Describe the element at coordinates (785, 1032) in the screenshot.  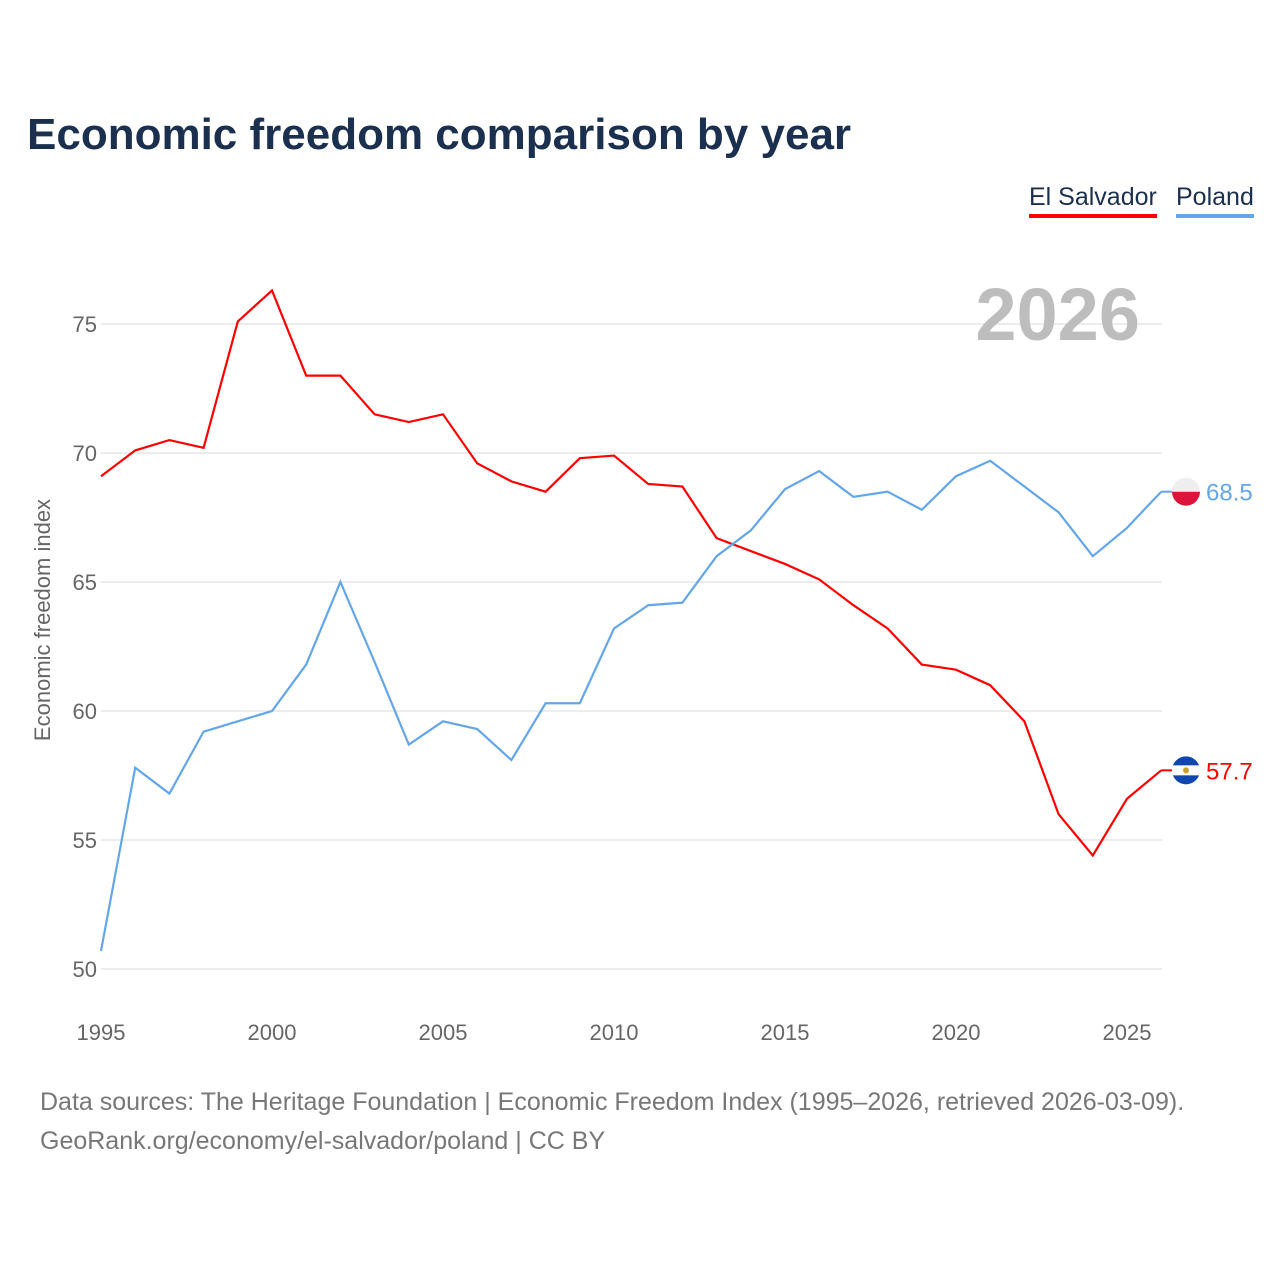
I see `x-tick-label: 2015` at that location.